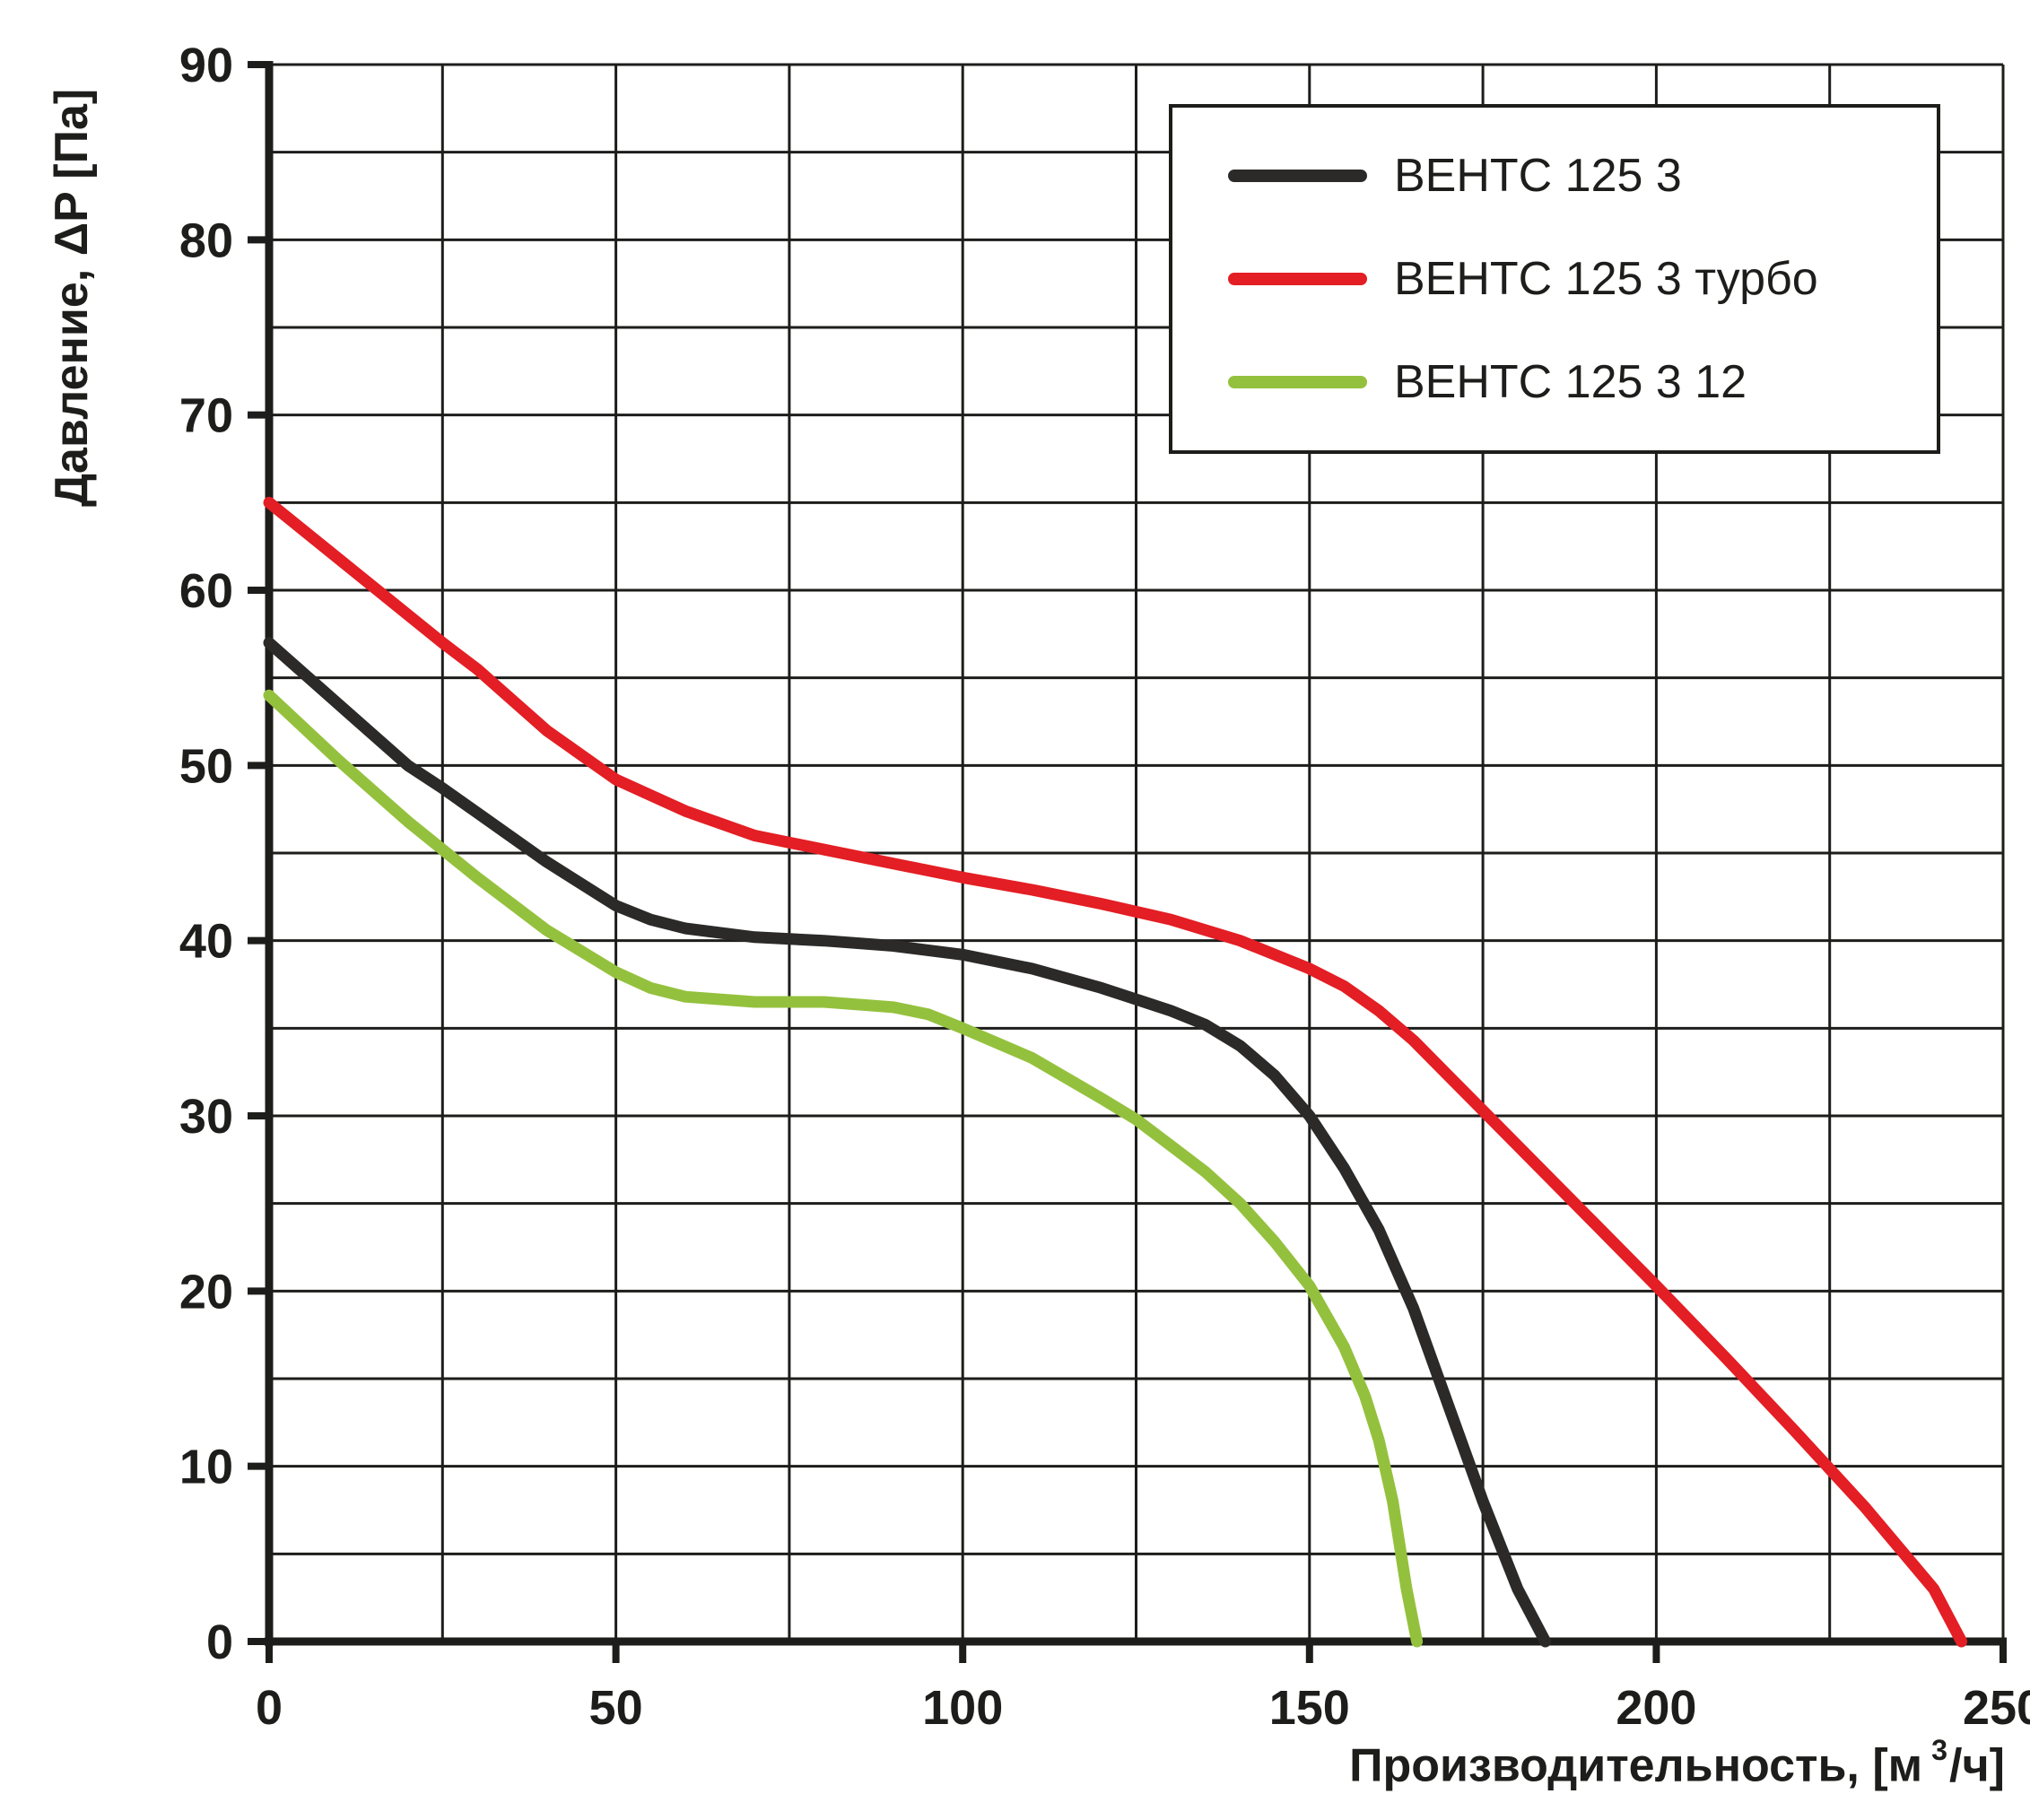 This screenshot has width=2030, height=1820. What do you see at coordinates (1606, 278) in the screenshot?
I see `legend-label: ВЕНТС 125 3 турбо` at bounding box center [1606, 278].